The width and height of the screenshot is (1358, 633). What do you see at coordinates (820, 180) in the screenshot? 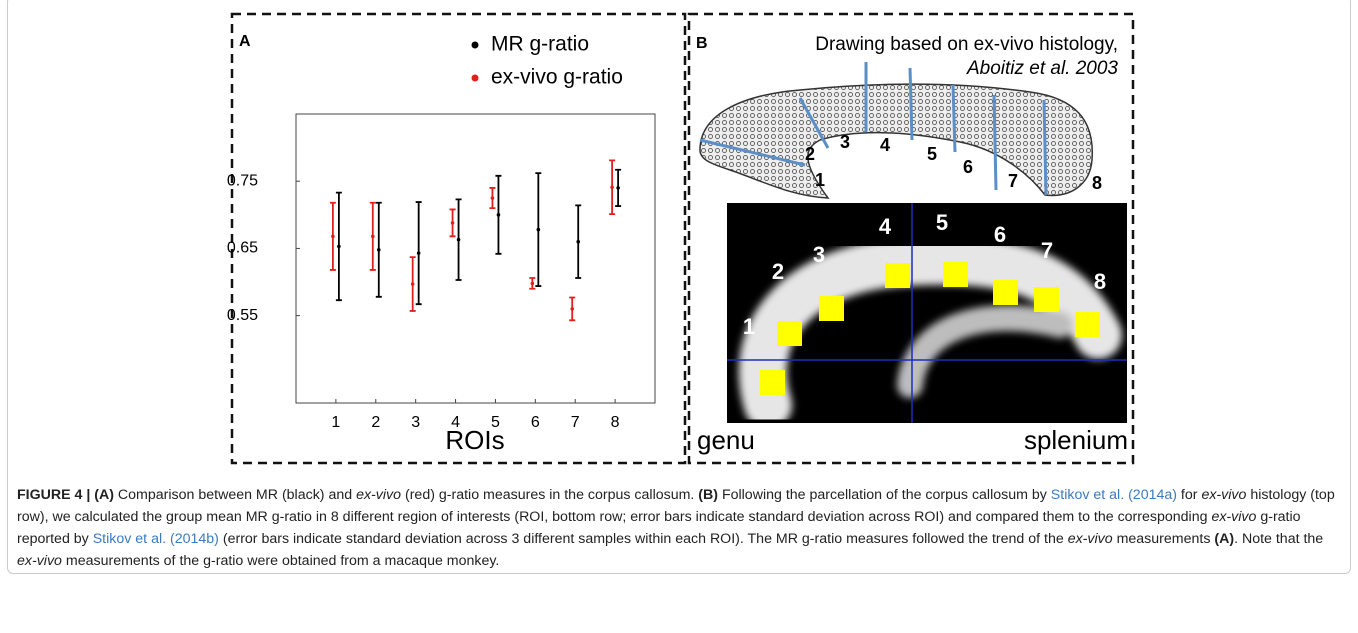
I see `drawing-label: 1` at bounding box center [820, 180].